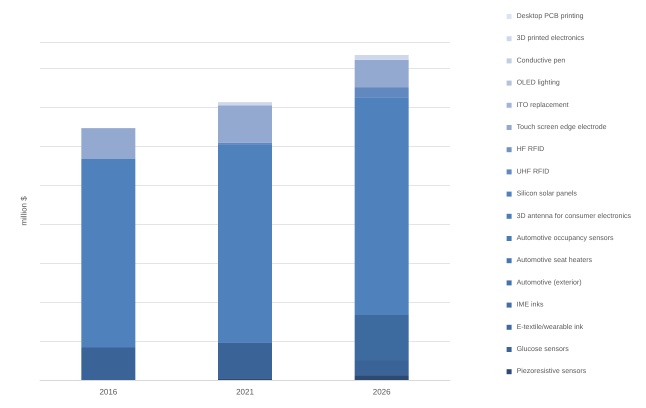 Image resolution: width=646 pixels, height=408 pixels. Describe the element at coordinates (108, 392) in the screenshot. I see `x-tick-label: 2016` at that location.